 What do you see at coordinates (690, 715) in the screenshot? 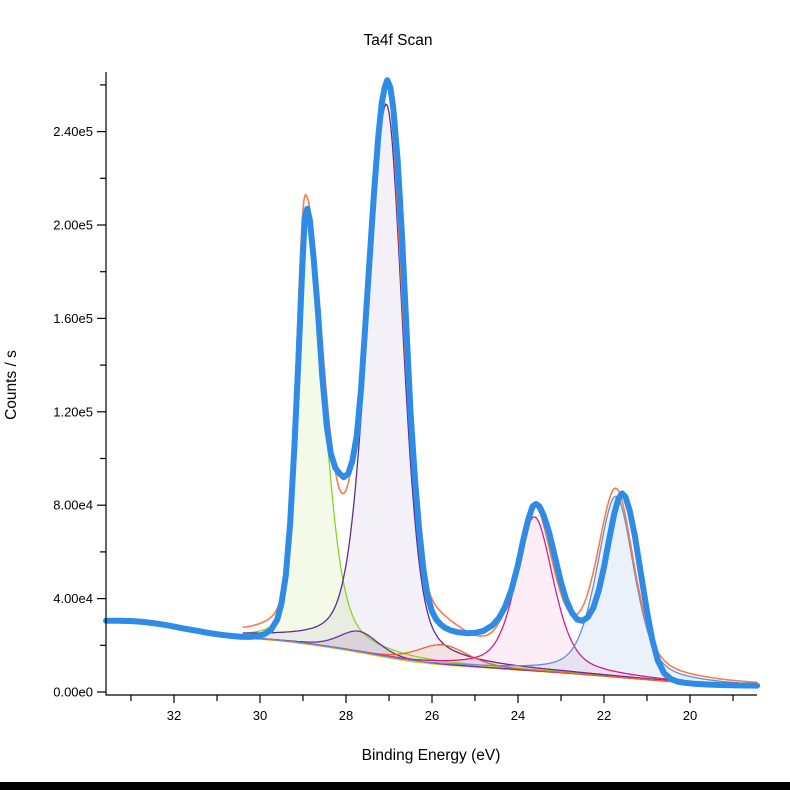
I see `x-tick-label: 20` at bounding box center [690, 715].